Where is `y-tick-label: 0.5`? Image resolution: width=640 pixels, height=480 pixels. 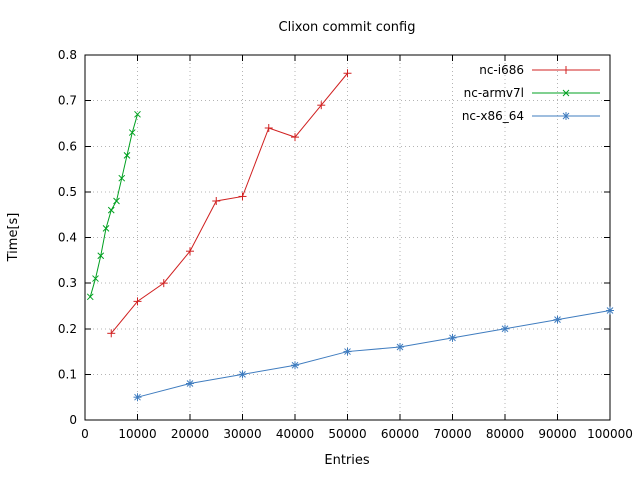 y-tick-label: 0.5 is located at coordinates (67, 192).